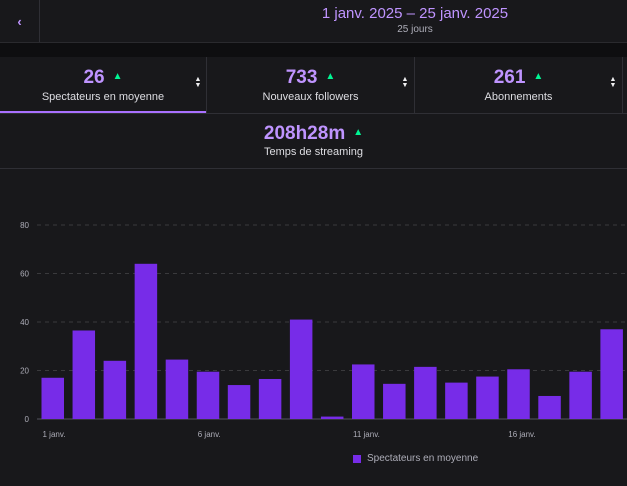  I want to click on stat-label: Spectateurs en moyenne, so click(103, 97).